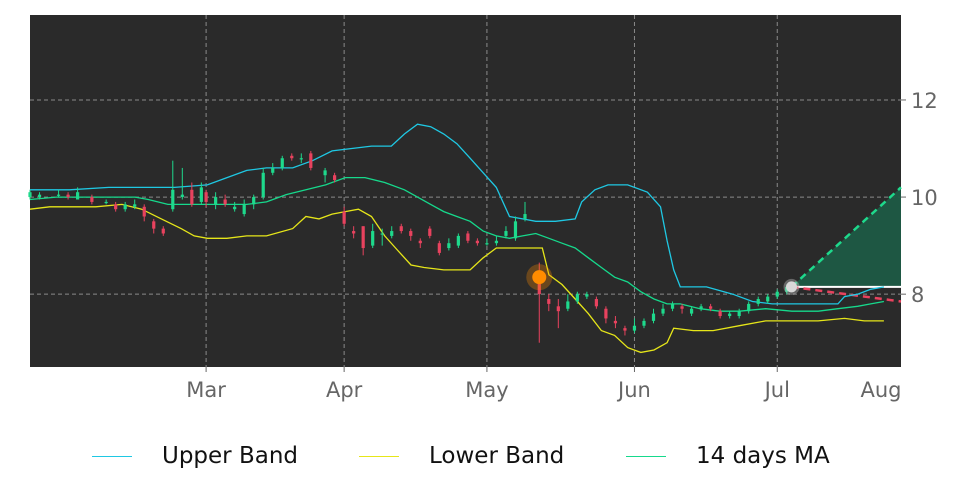  What do you see at coordinates (646, 456) in the screenshot?
I see `ma-swatch` at bounding box center [646, 456].